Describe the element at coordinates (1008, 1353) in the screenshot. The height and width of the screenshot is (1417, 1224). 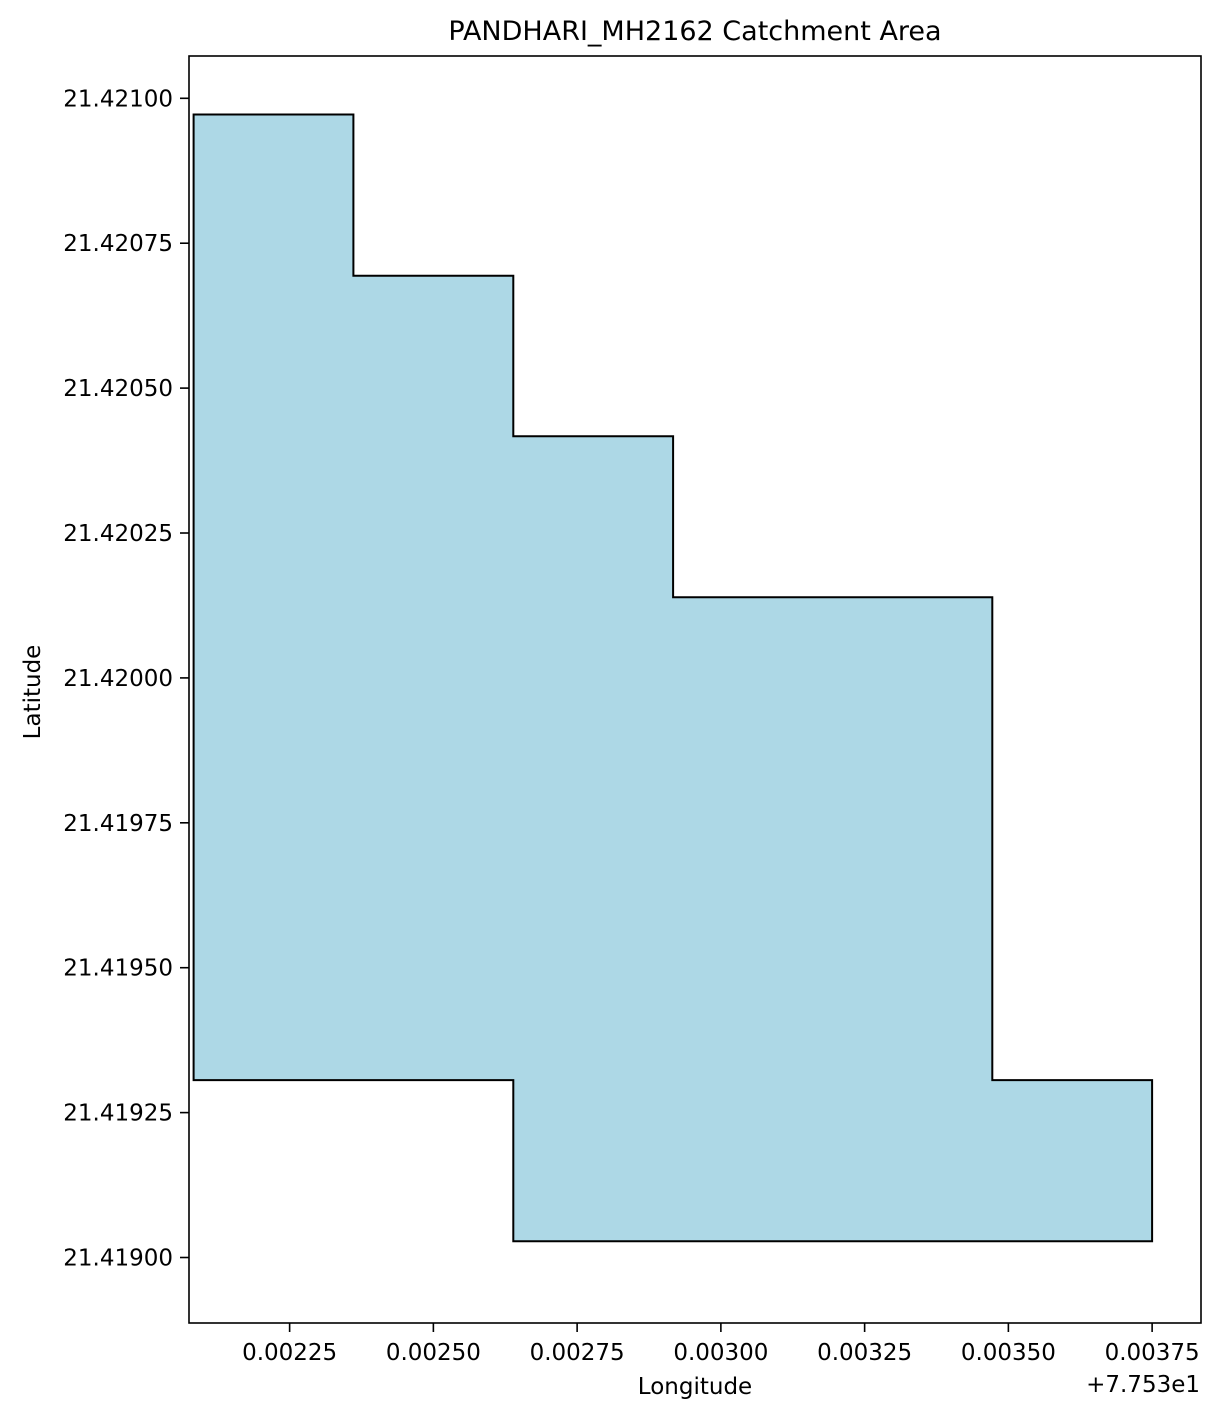
I see `x-tick-label: 0.00350` at that location.